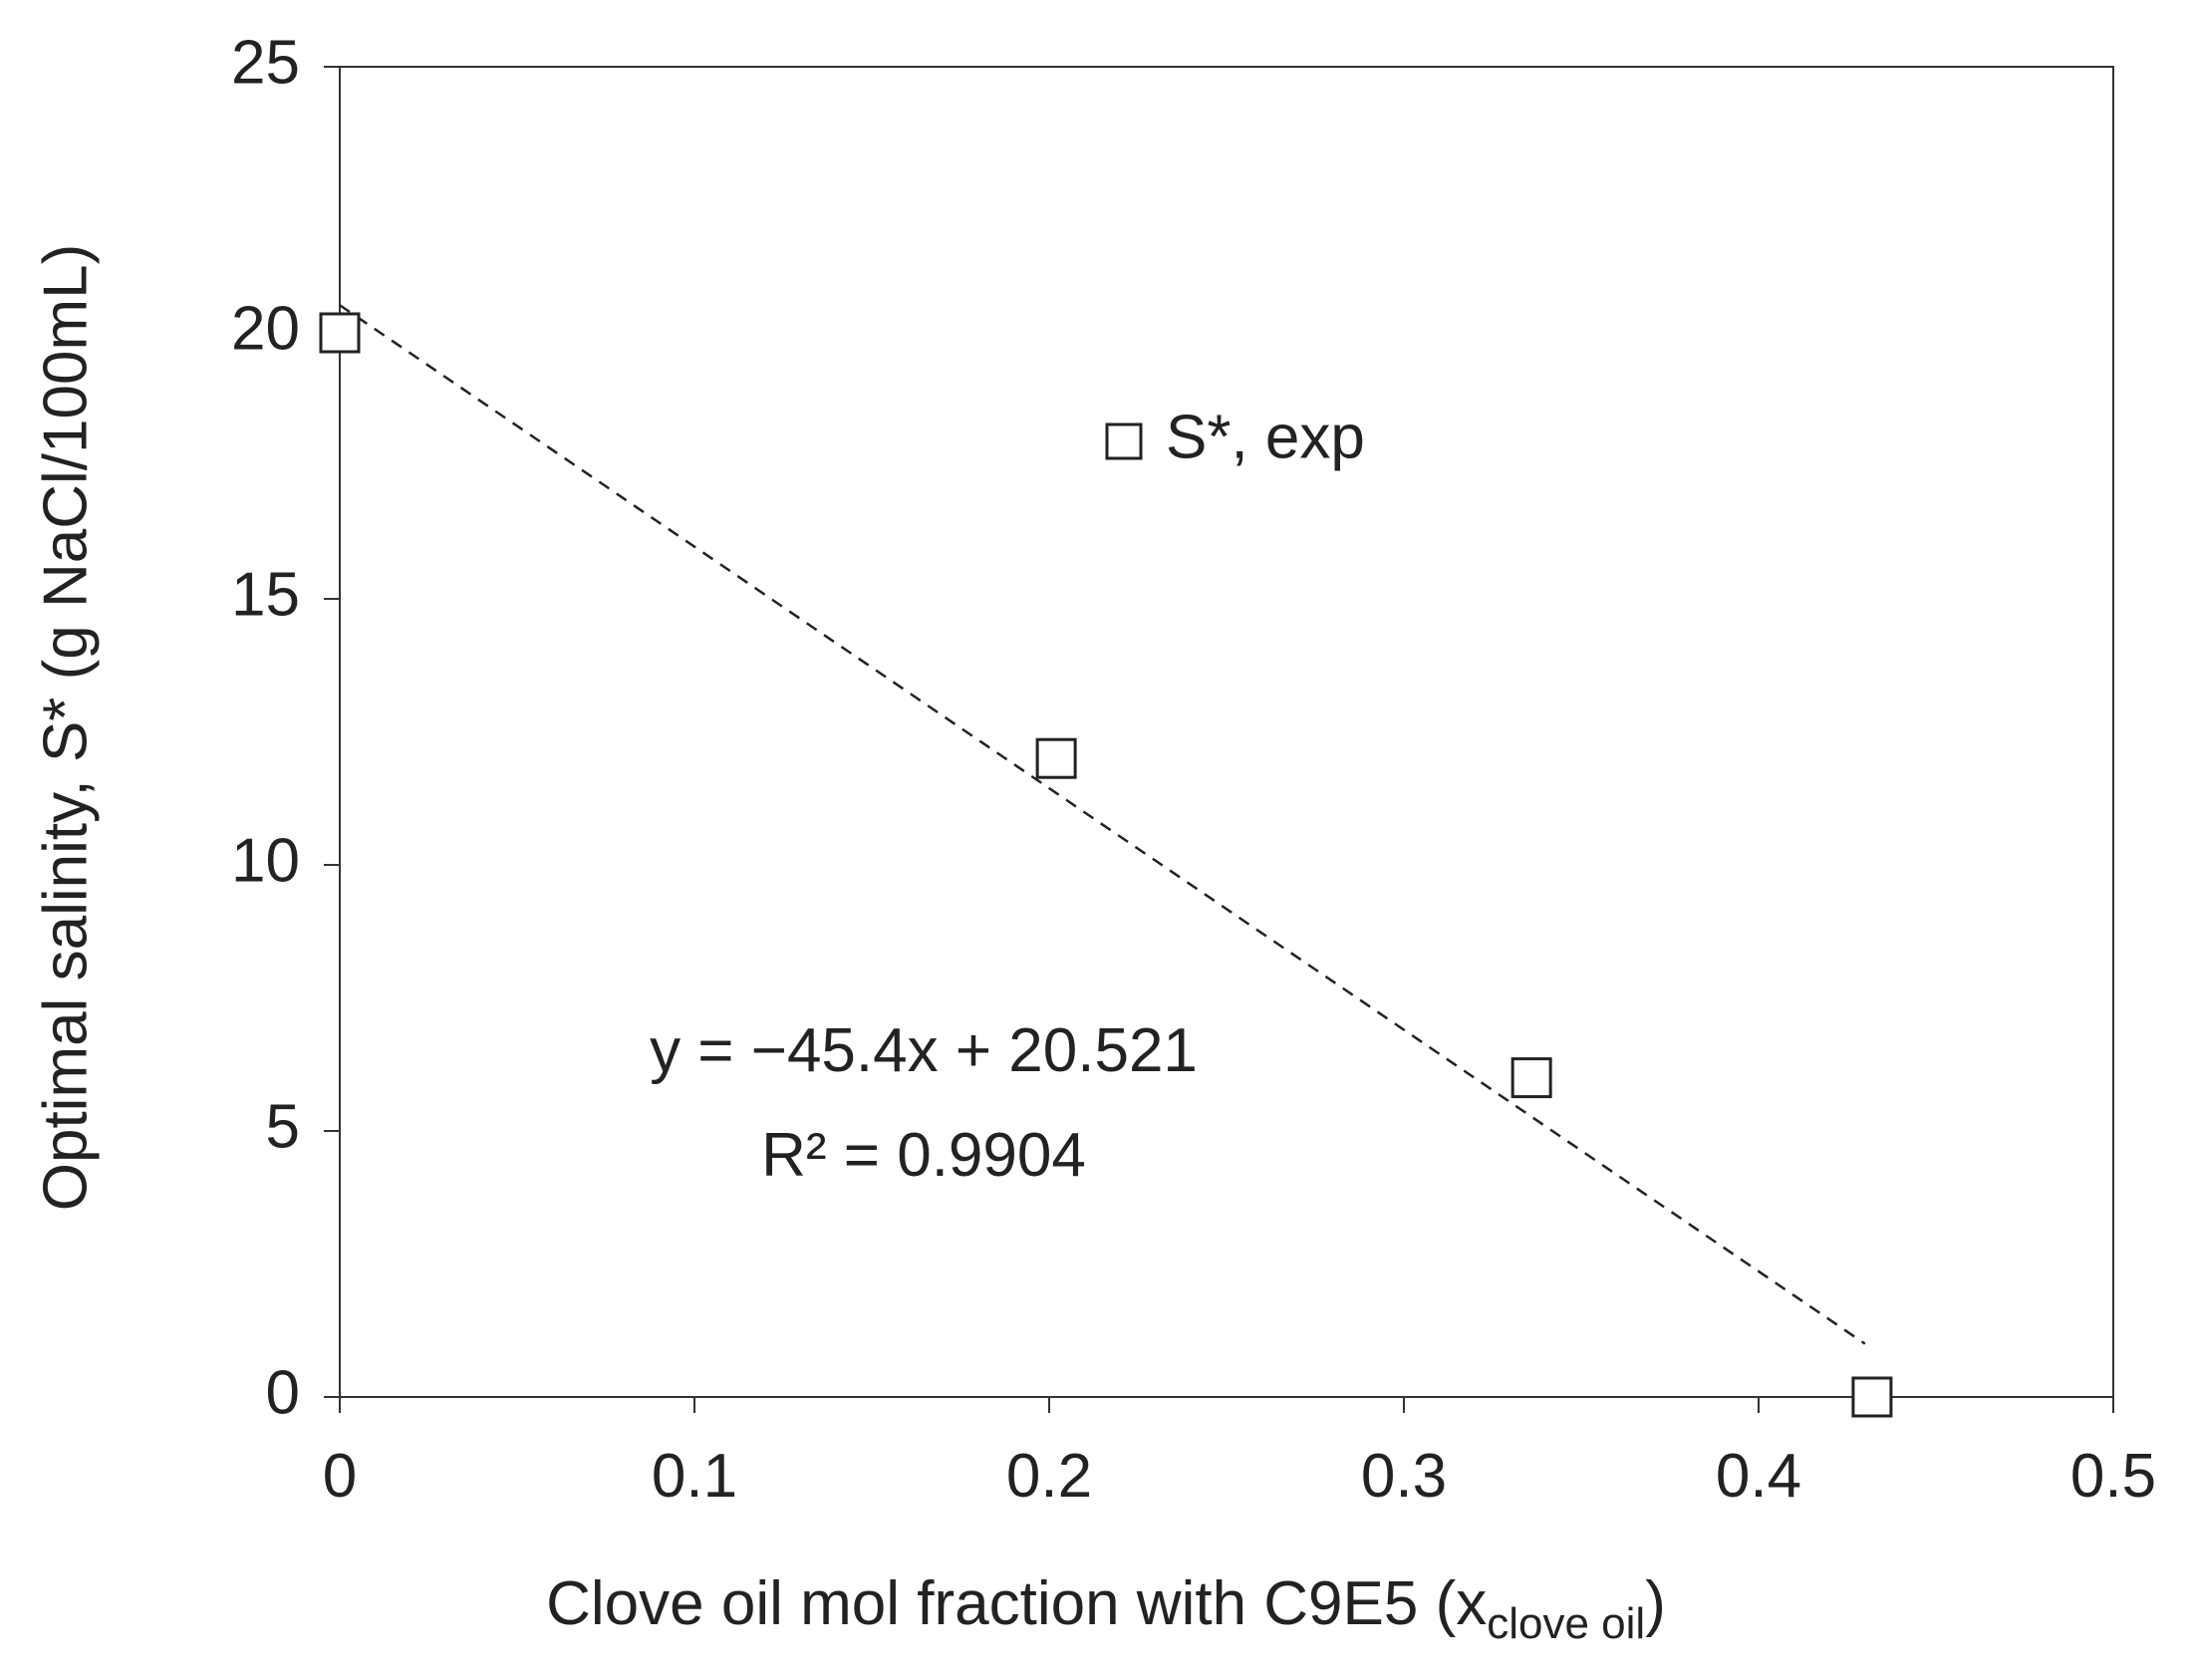 The width and height of the screenshot is (2193, 1680). I want to click on y-tick-label: 0, so click(283, 1392).